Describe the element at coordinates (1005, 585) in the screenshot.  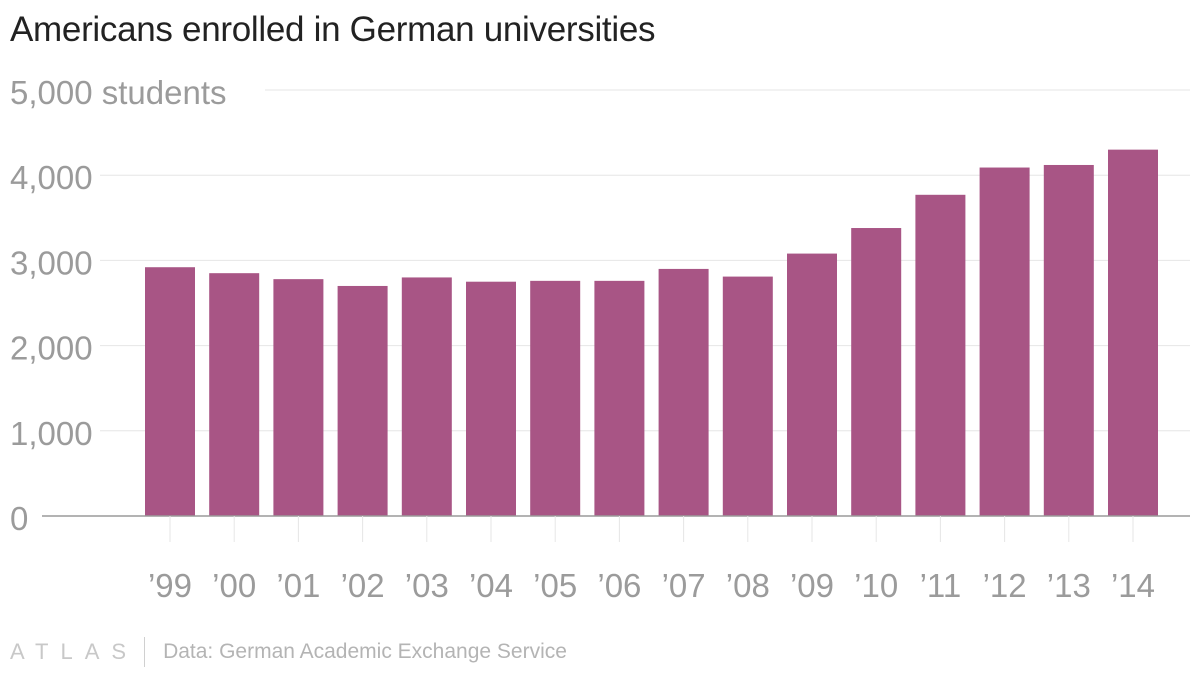
I see `x-tick-label: ’12` at that location.